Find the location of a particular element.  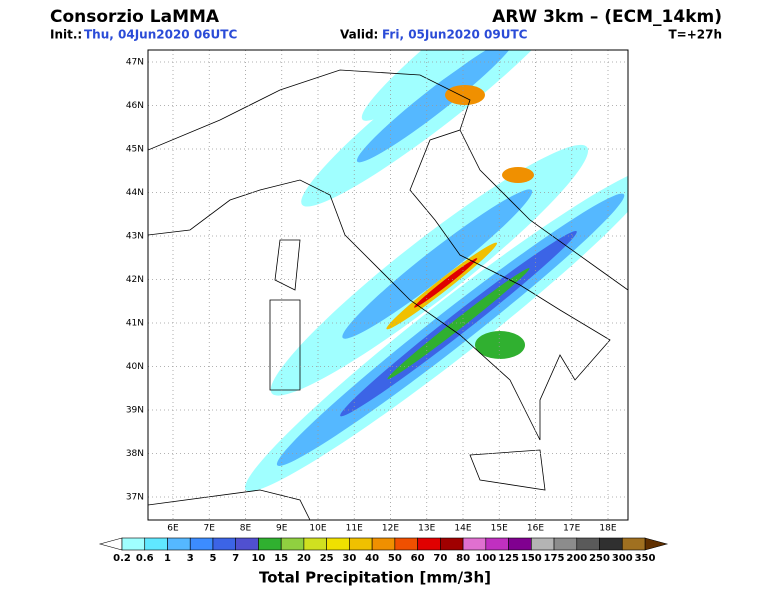

colorbar-label: 80 is located at coordinates (463, 558).